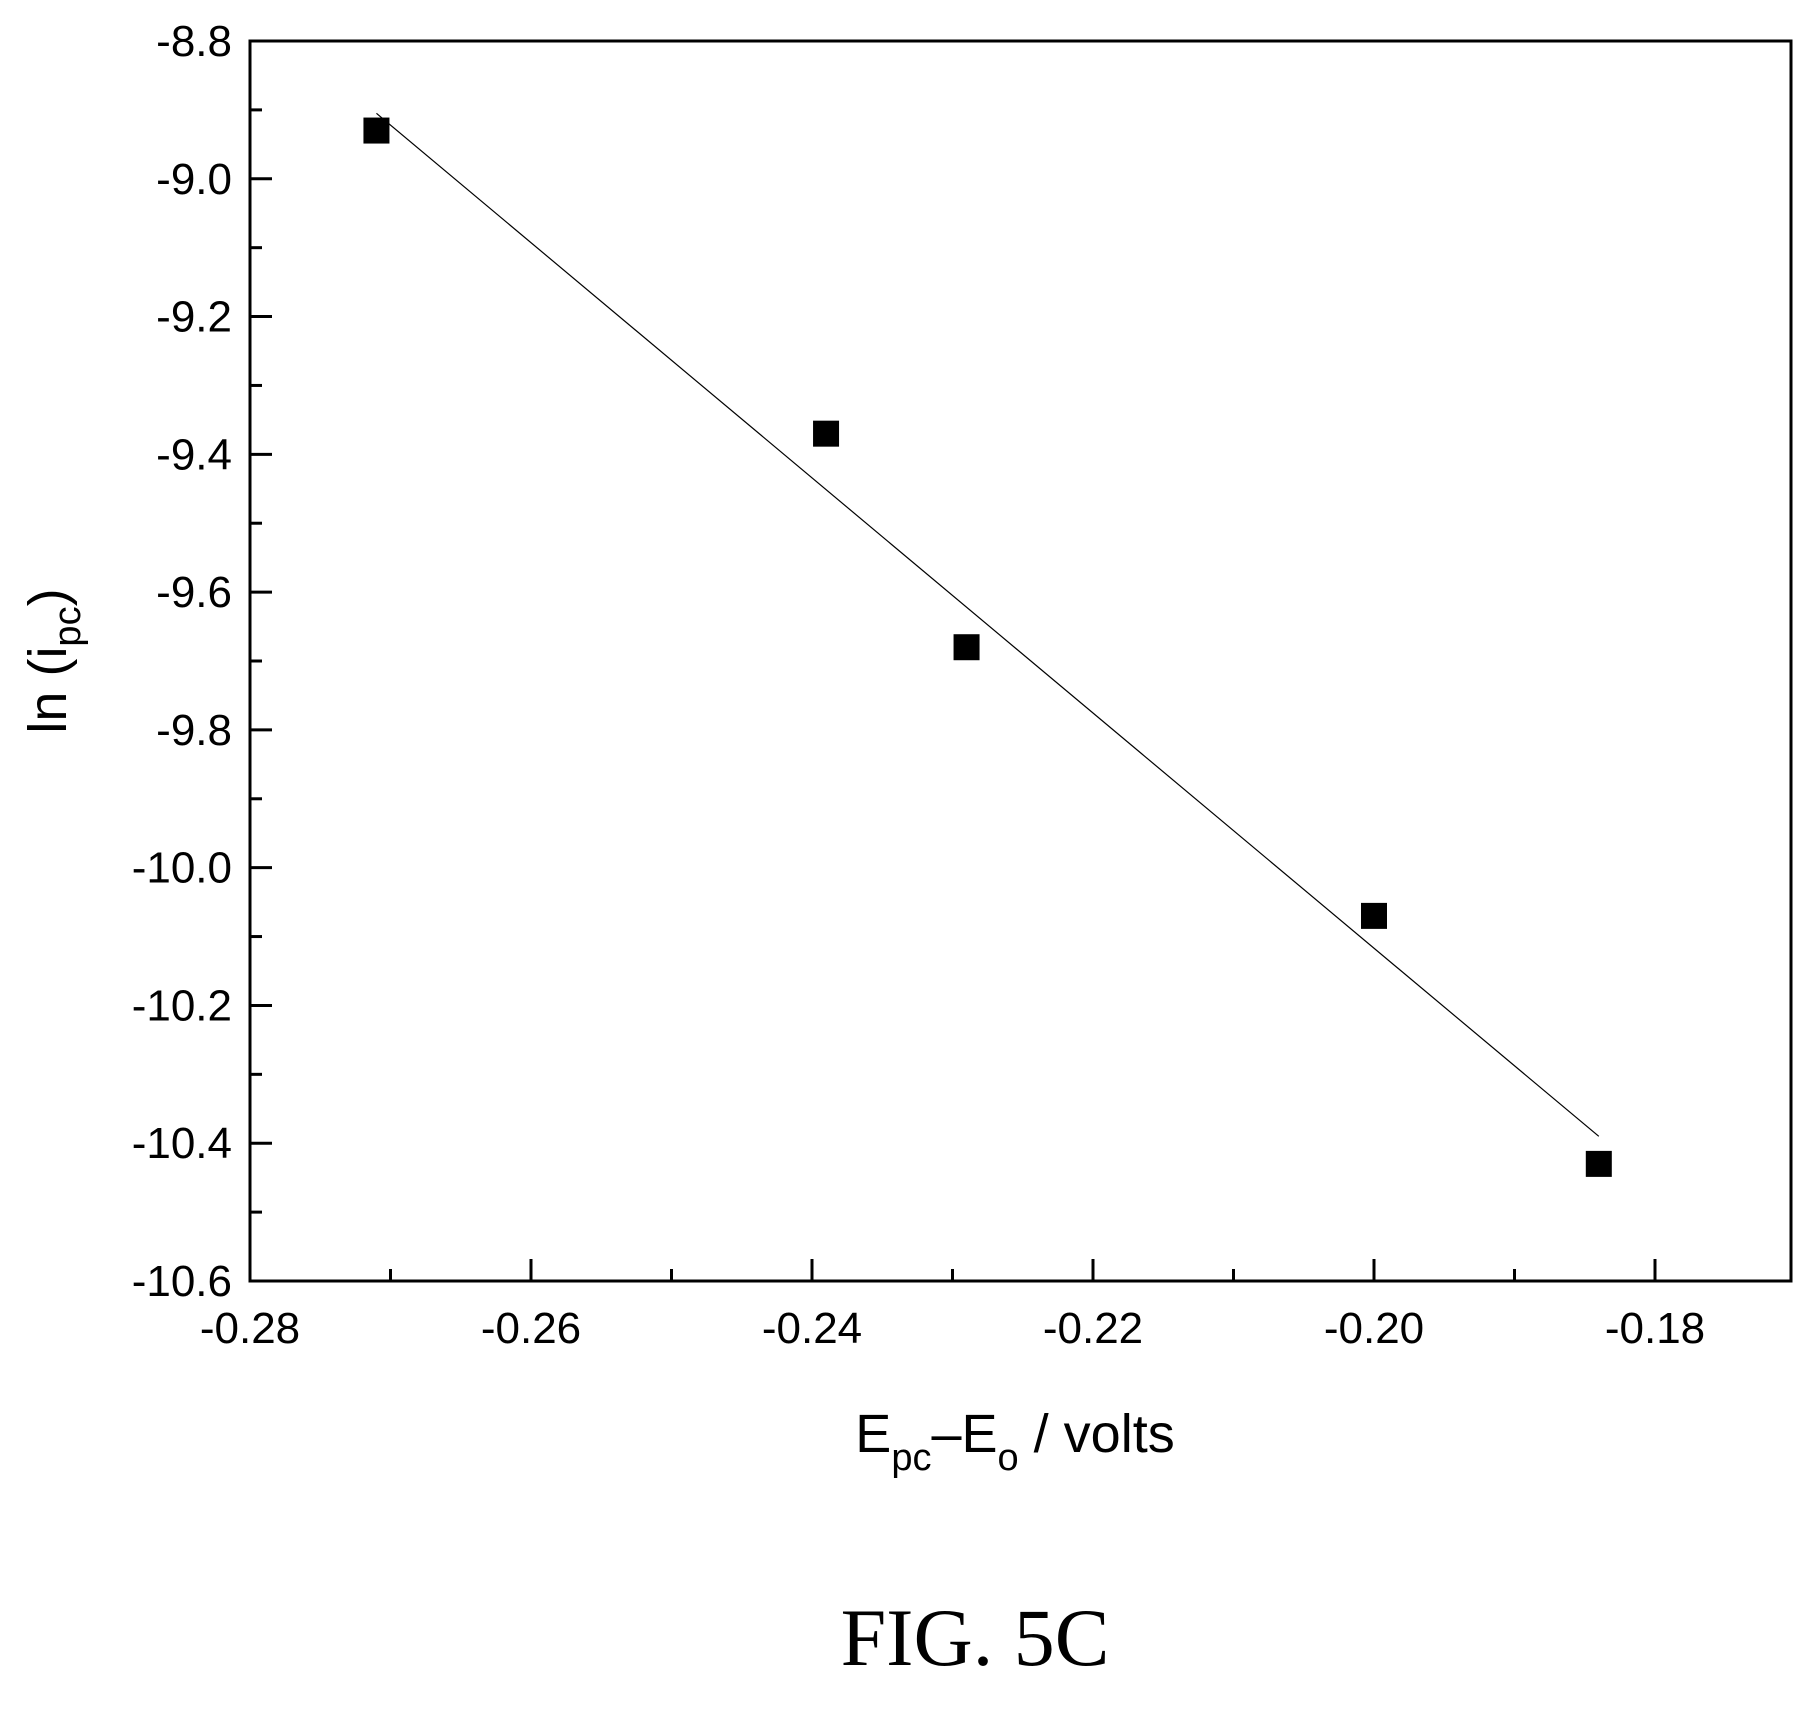 This screenshot has width=1809, height=1714. Describe the element at coordinates (531, 1328) in the screenshot. I see `x-tick-label: -0.26` at that location.